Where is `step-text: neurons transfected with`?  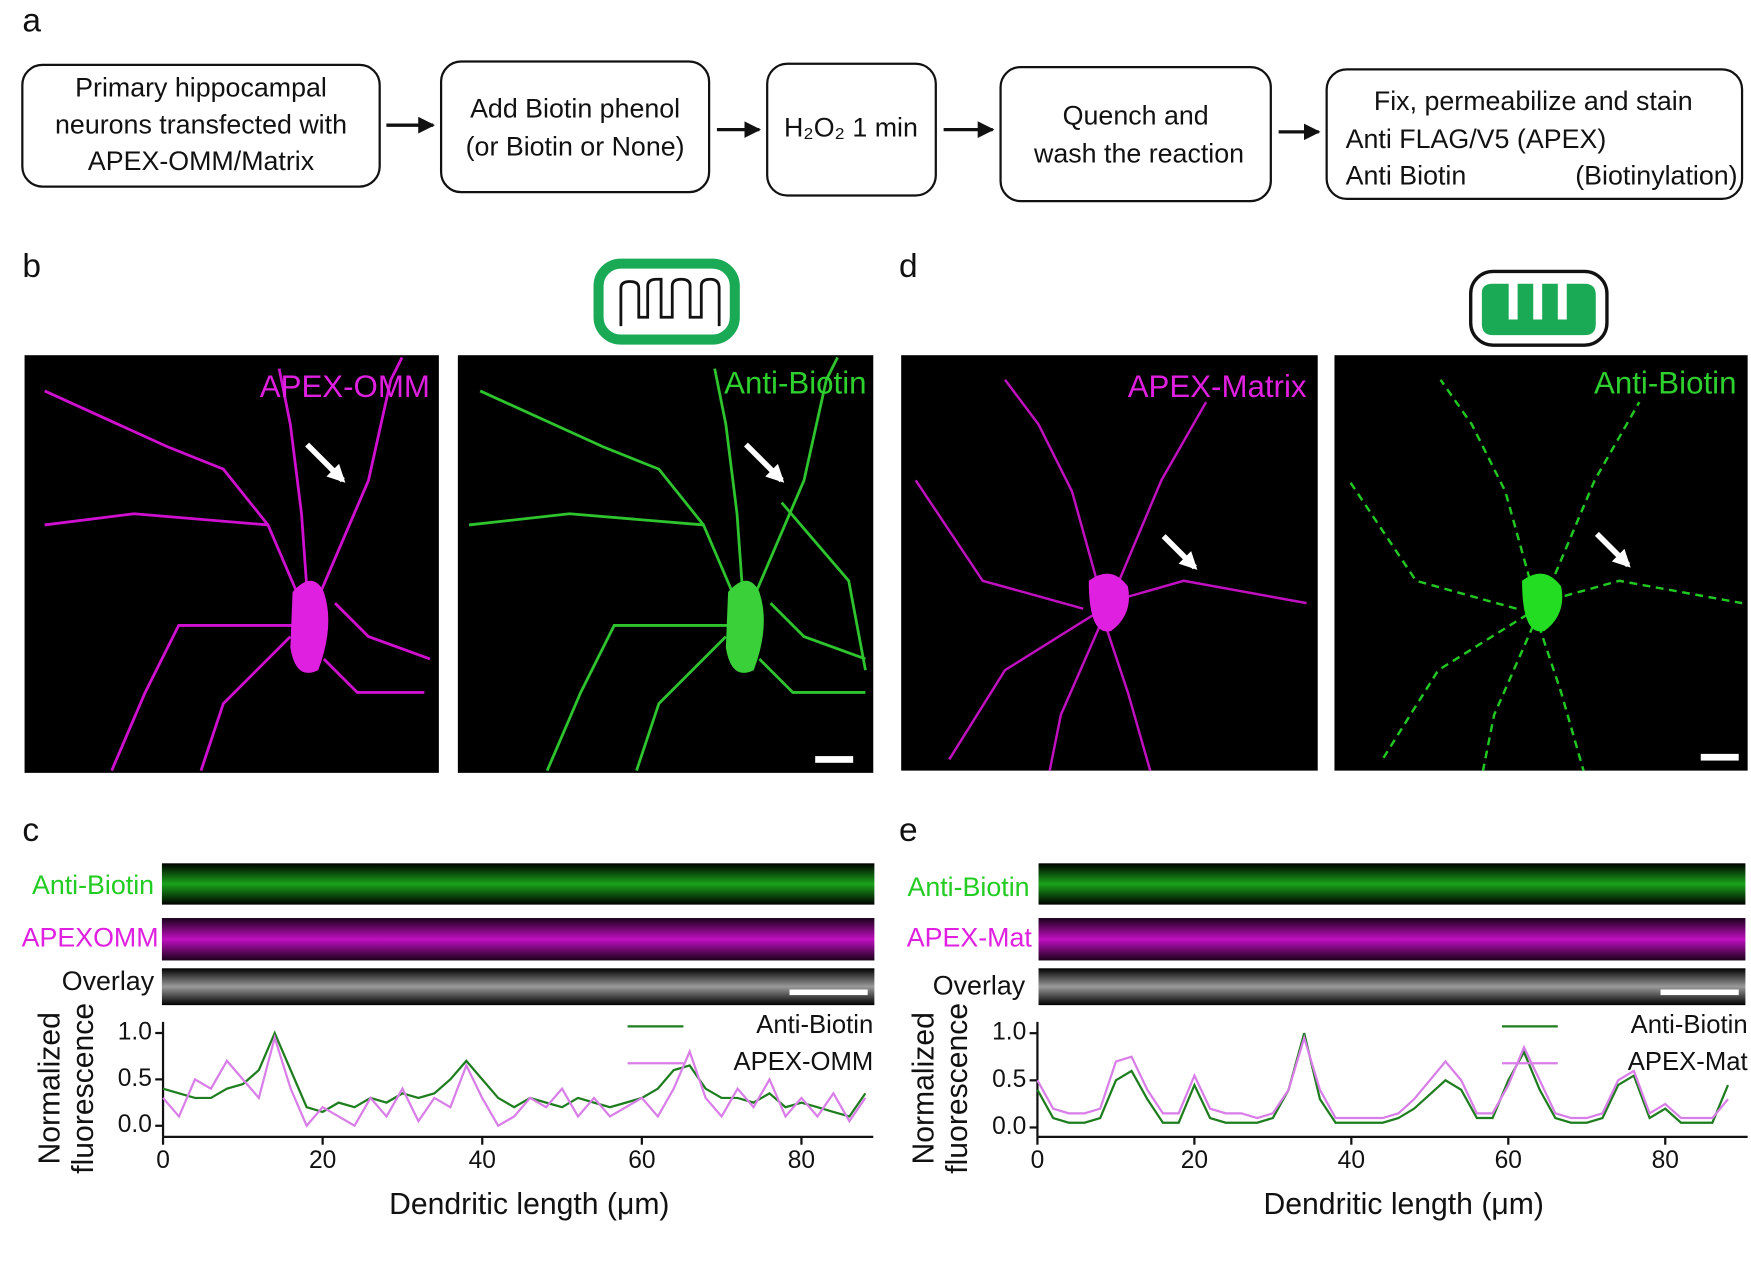
step-text: neurons transfected with is located at coordinates (201, 124).